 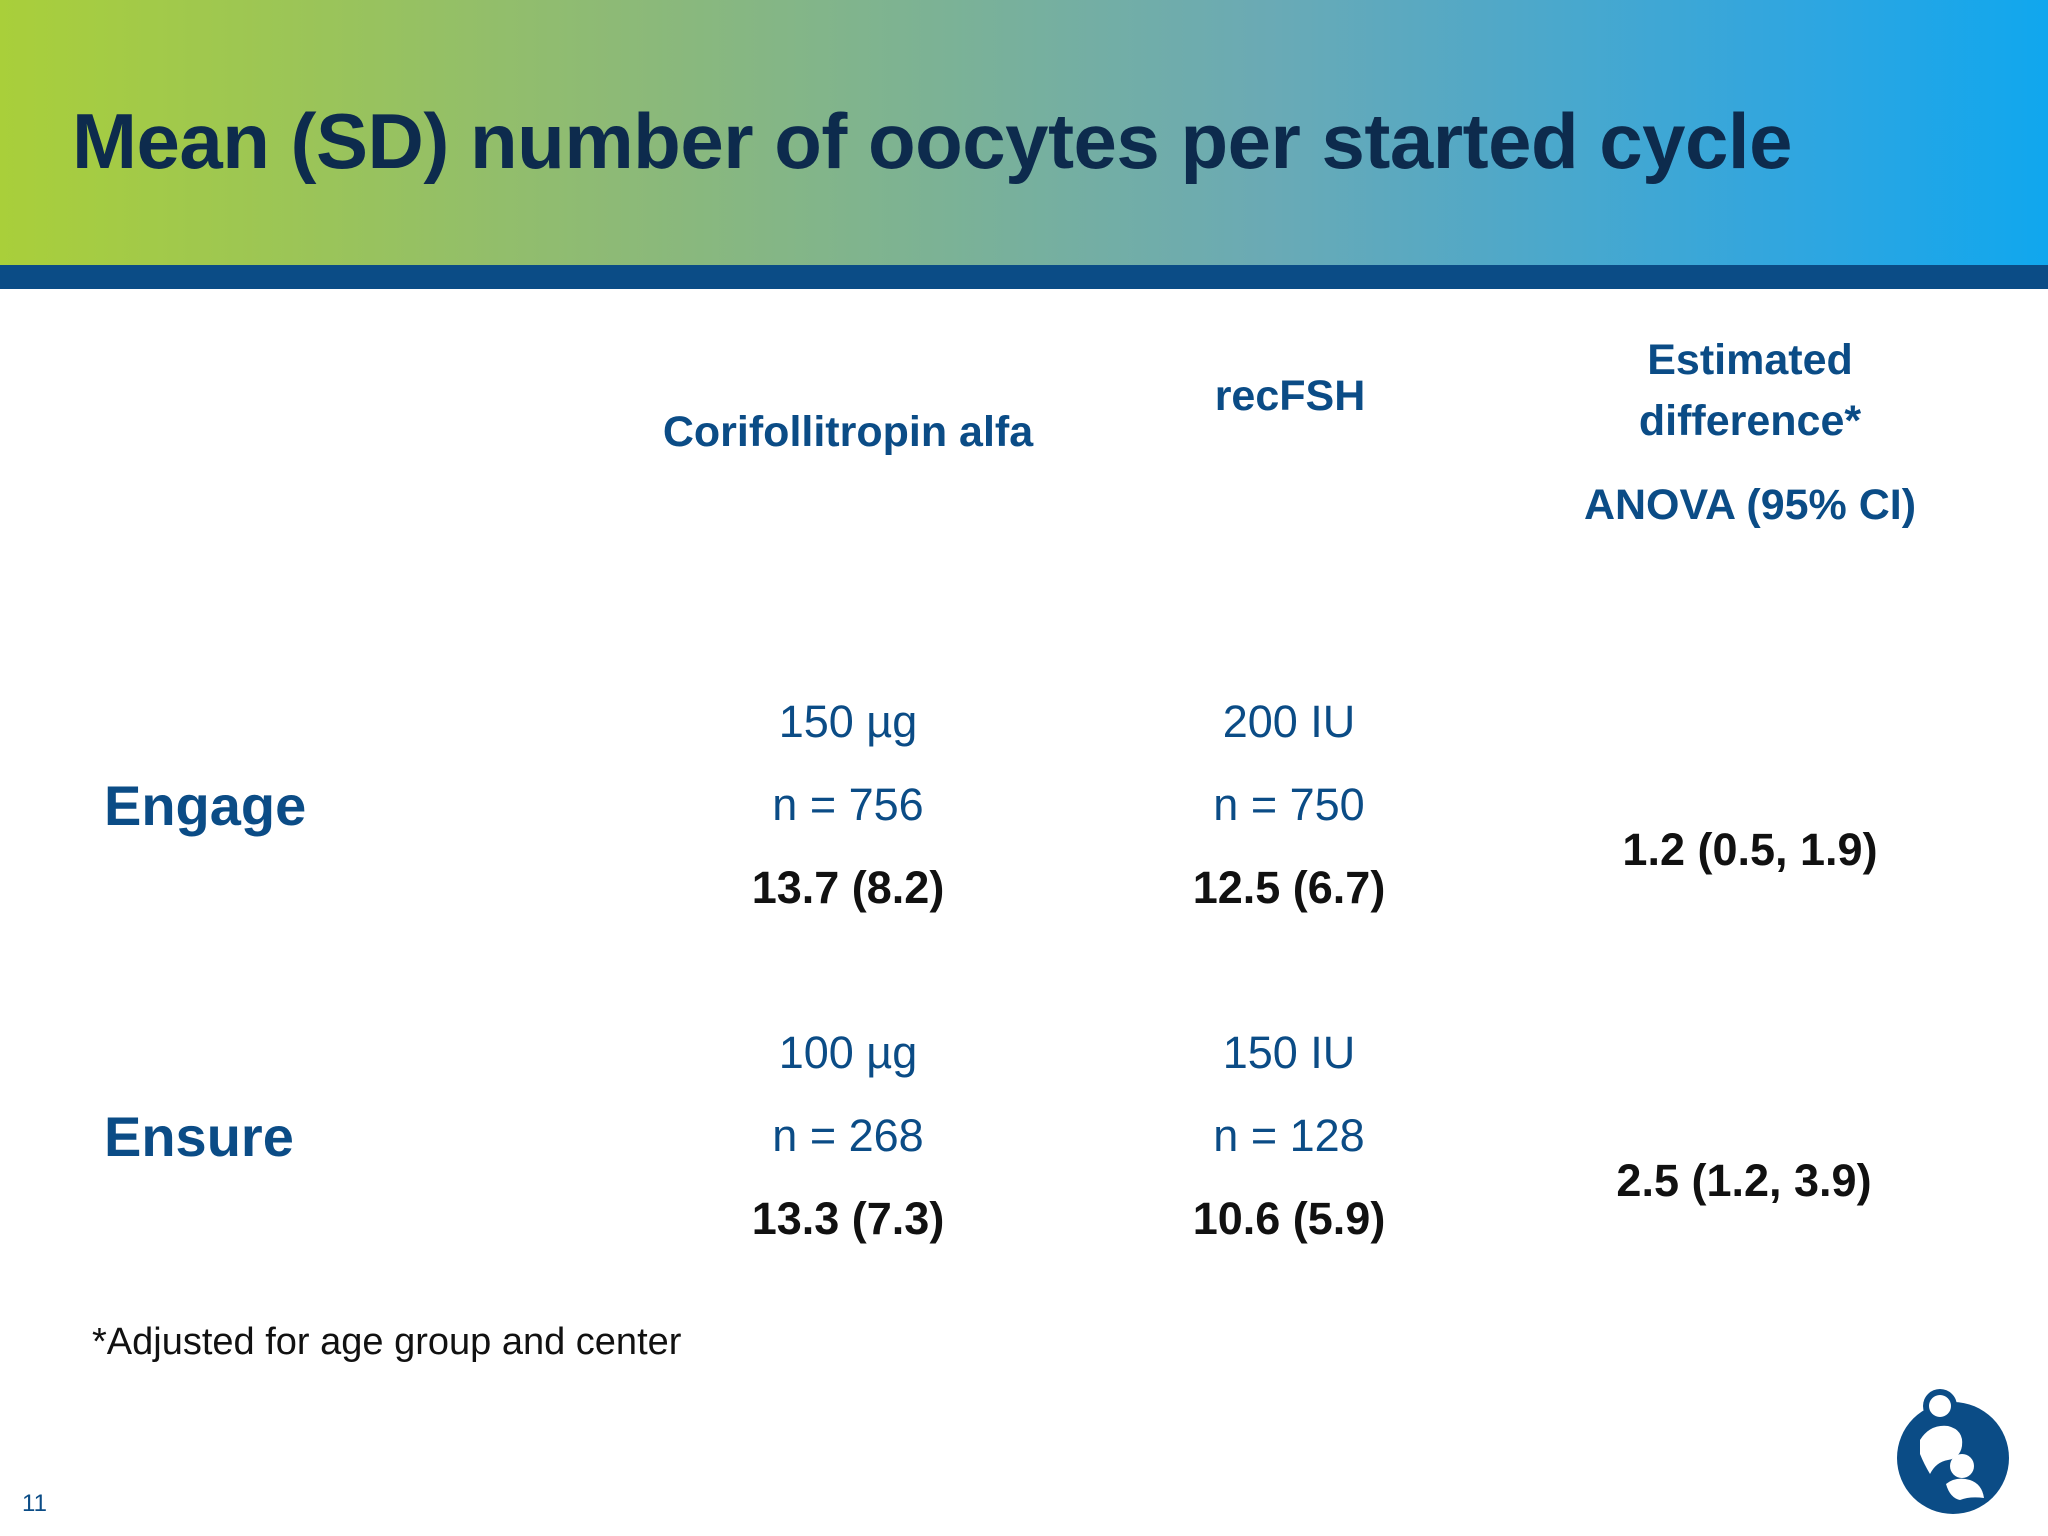 What do you see at coordinates (199, 1136) in the screenshot?
I see `row-label-ensure: Ensure` at bounding box center [199, 1136].